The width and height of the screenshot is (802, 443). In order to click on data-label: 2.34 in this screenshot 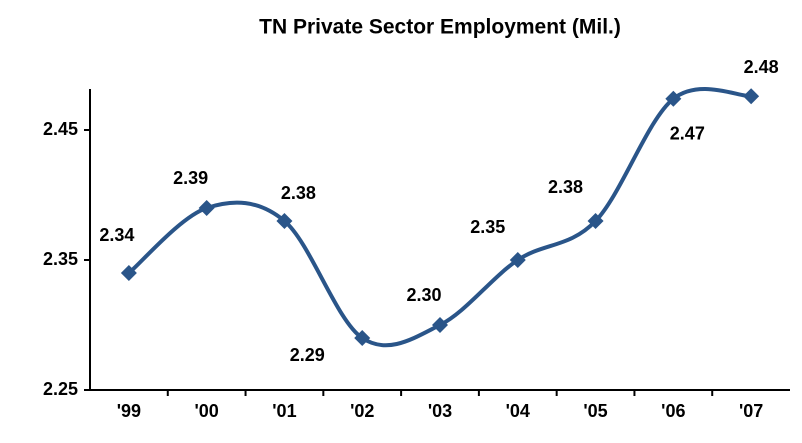, I will do `click(116, 235)`.